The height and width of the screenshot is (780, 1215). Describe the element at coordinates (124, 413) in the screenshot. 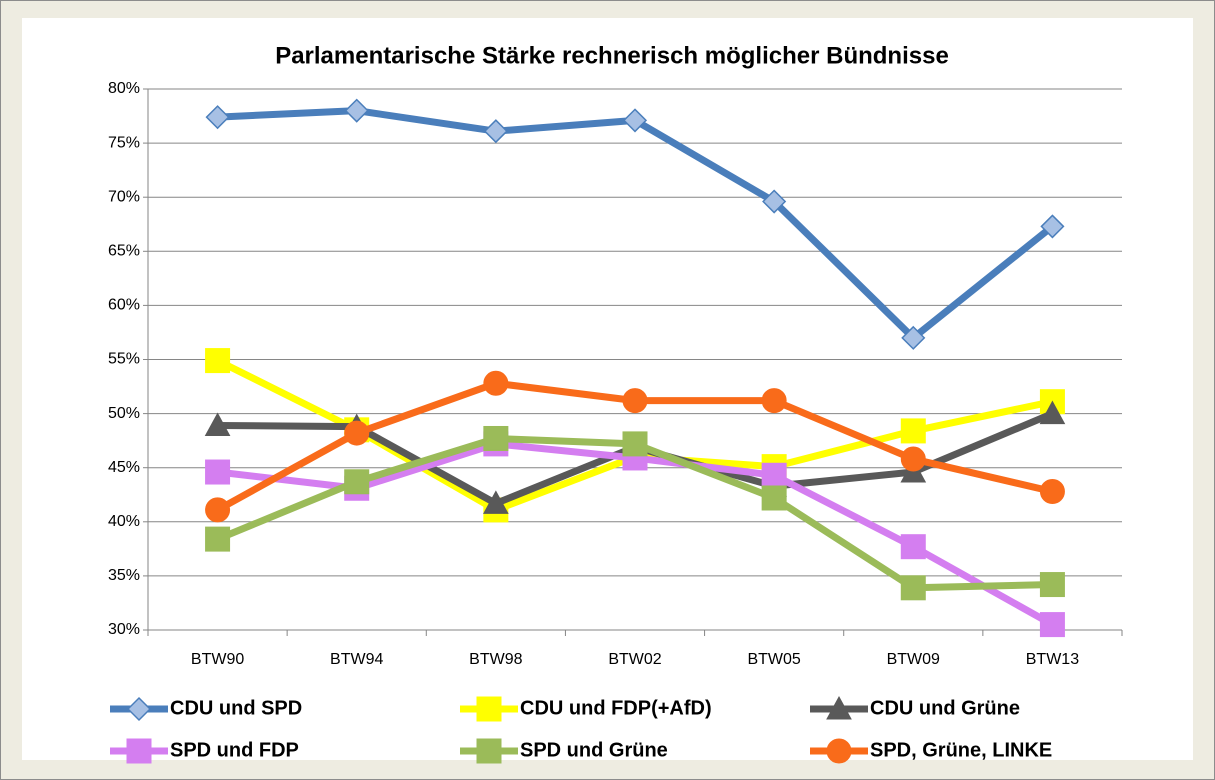

I see `y-tick-label: 50%` at that location.